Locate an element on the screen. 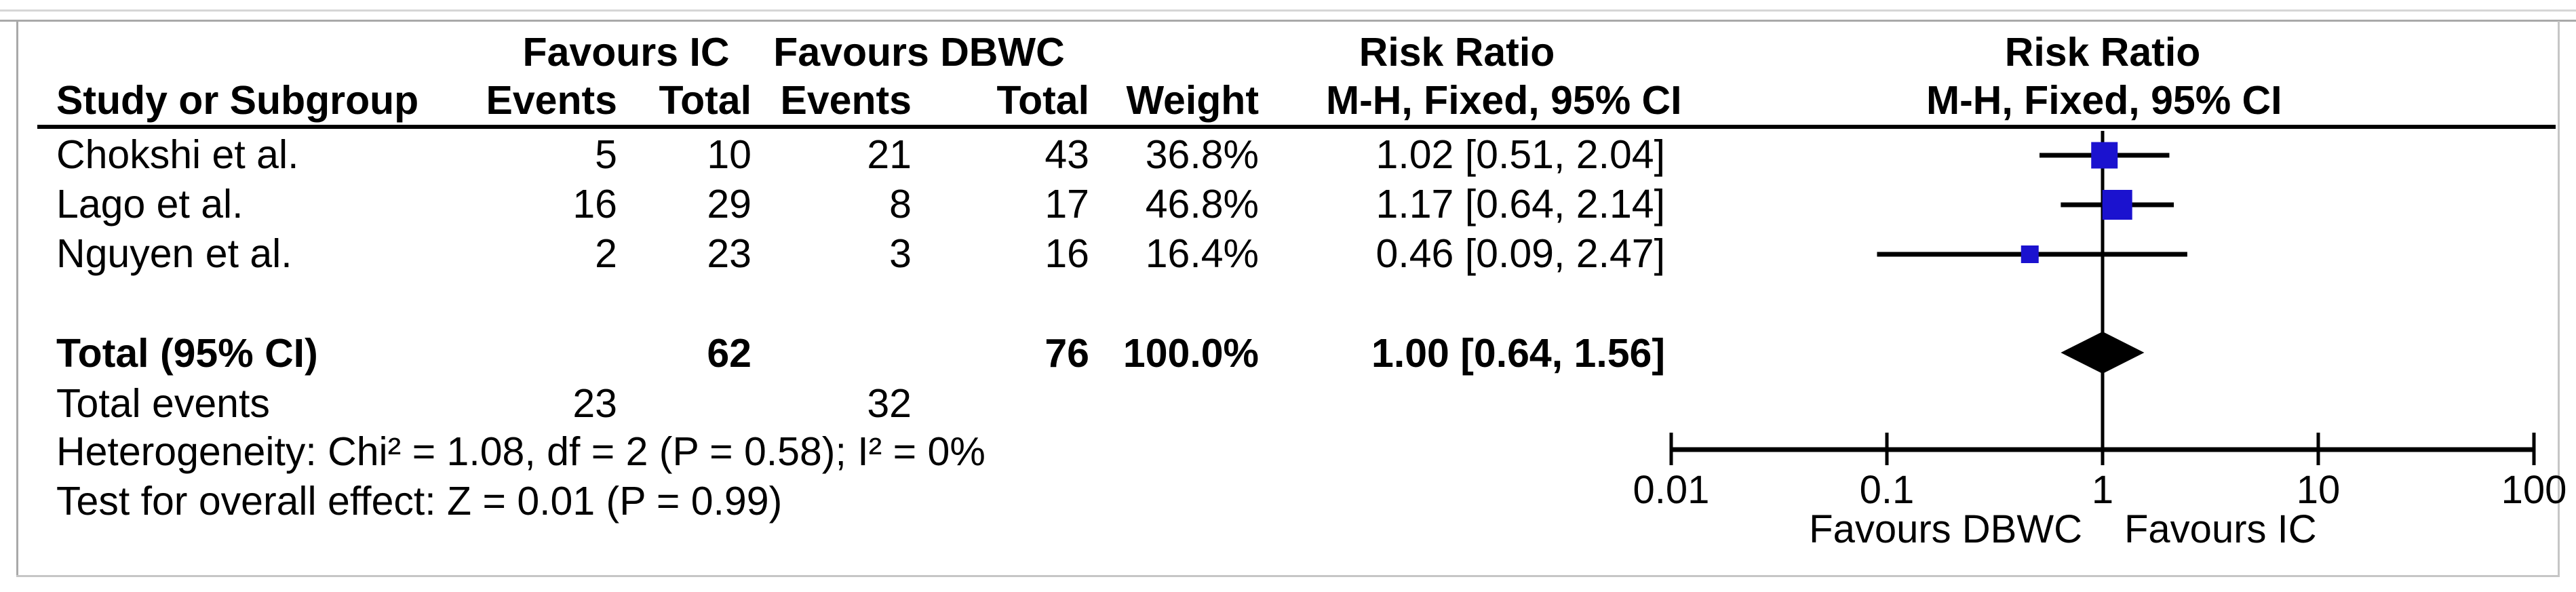 This screenshot has width=2576, height=592. total-group2-n: 76 is located at coordinates (1067, 353).